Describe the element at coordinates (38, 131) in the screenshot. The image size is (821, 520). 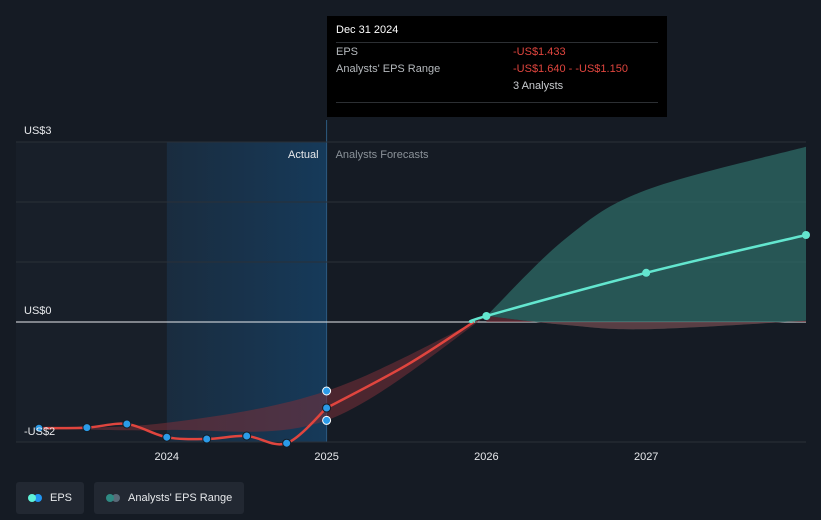
I see `y-tick-label: US$3` at that location.